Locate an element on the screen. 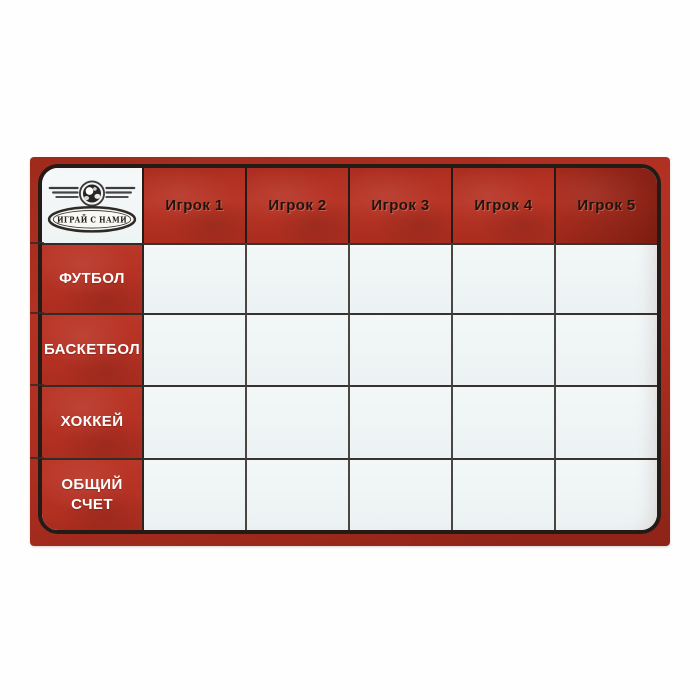  score-cell-basketball-p3 is located at coordinates (399, 349).